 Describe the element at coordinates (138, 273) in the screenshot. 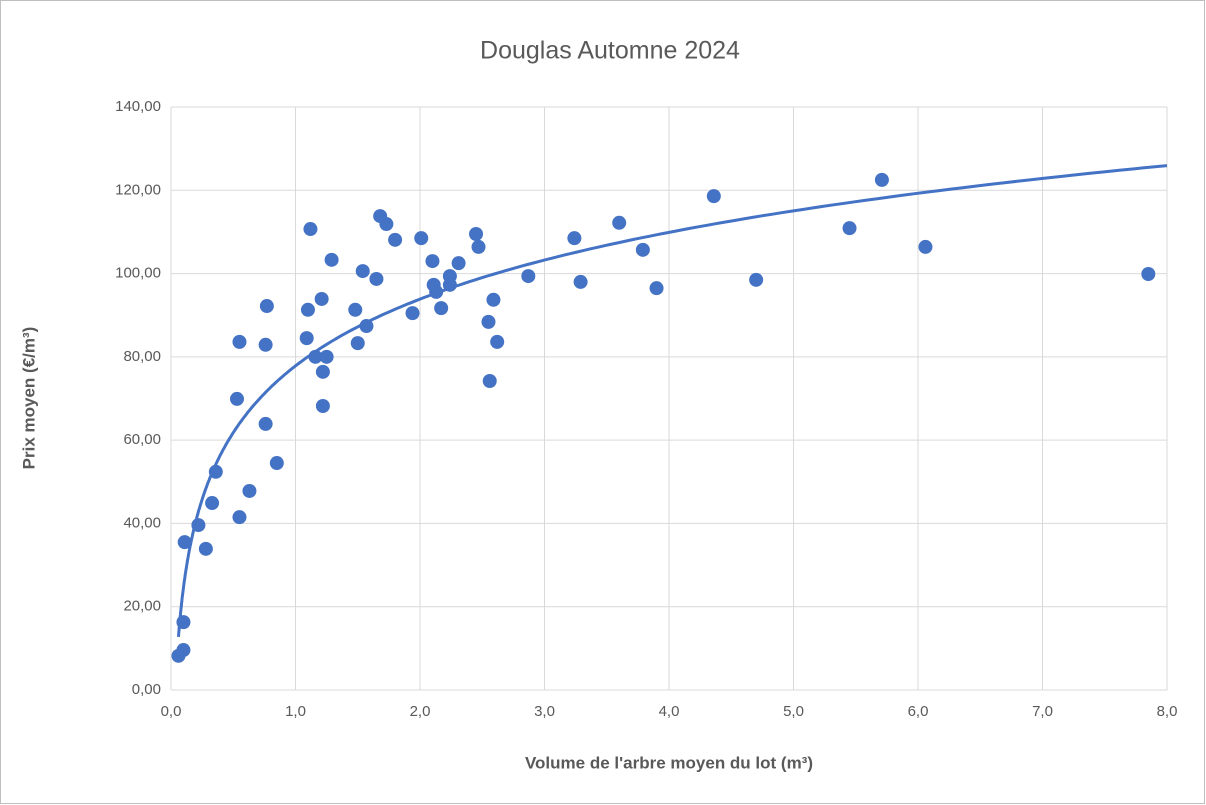

I see `y-tick-label: 100,00` at that location.